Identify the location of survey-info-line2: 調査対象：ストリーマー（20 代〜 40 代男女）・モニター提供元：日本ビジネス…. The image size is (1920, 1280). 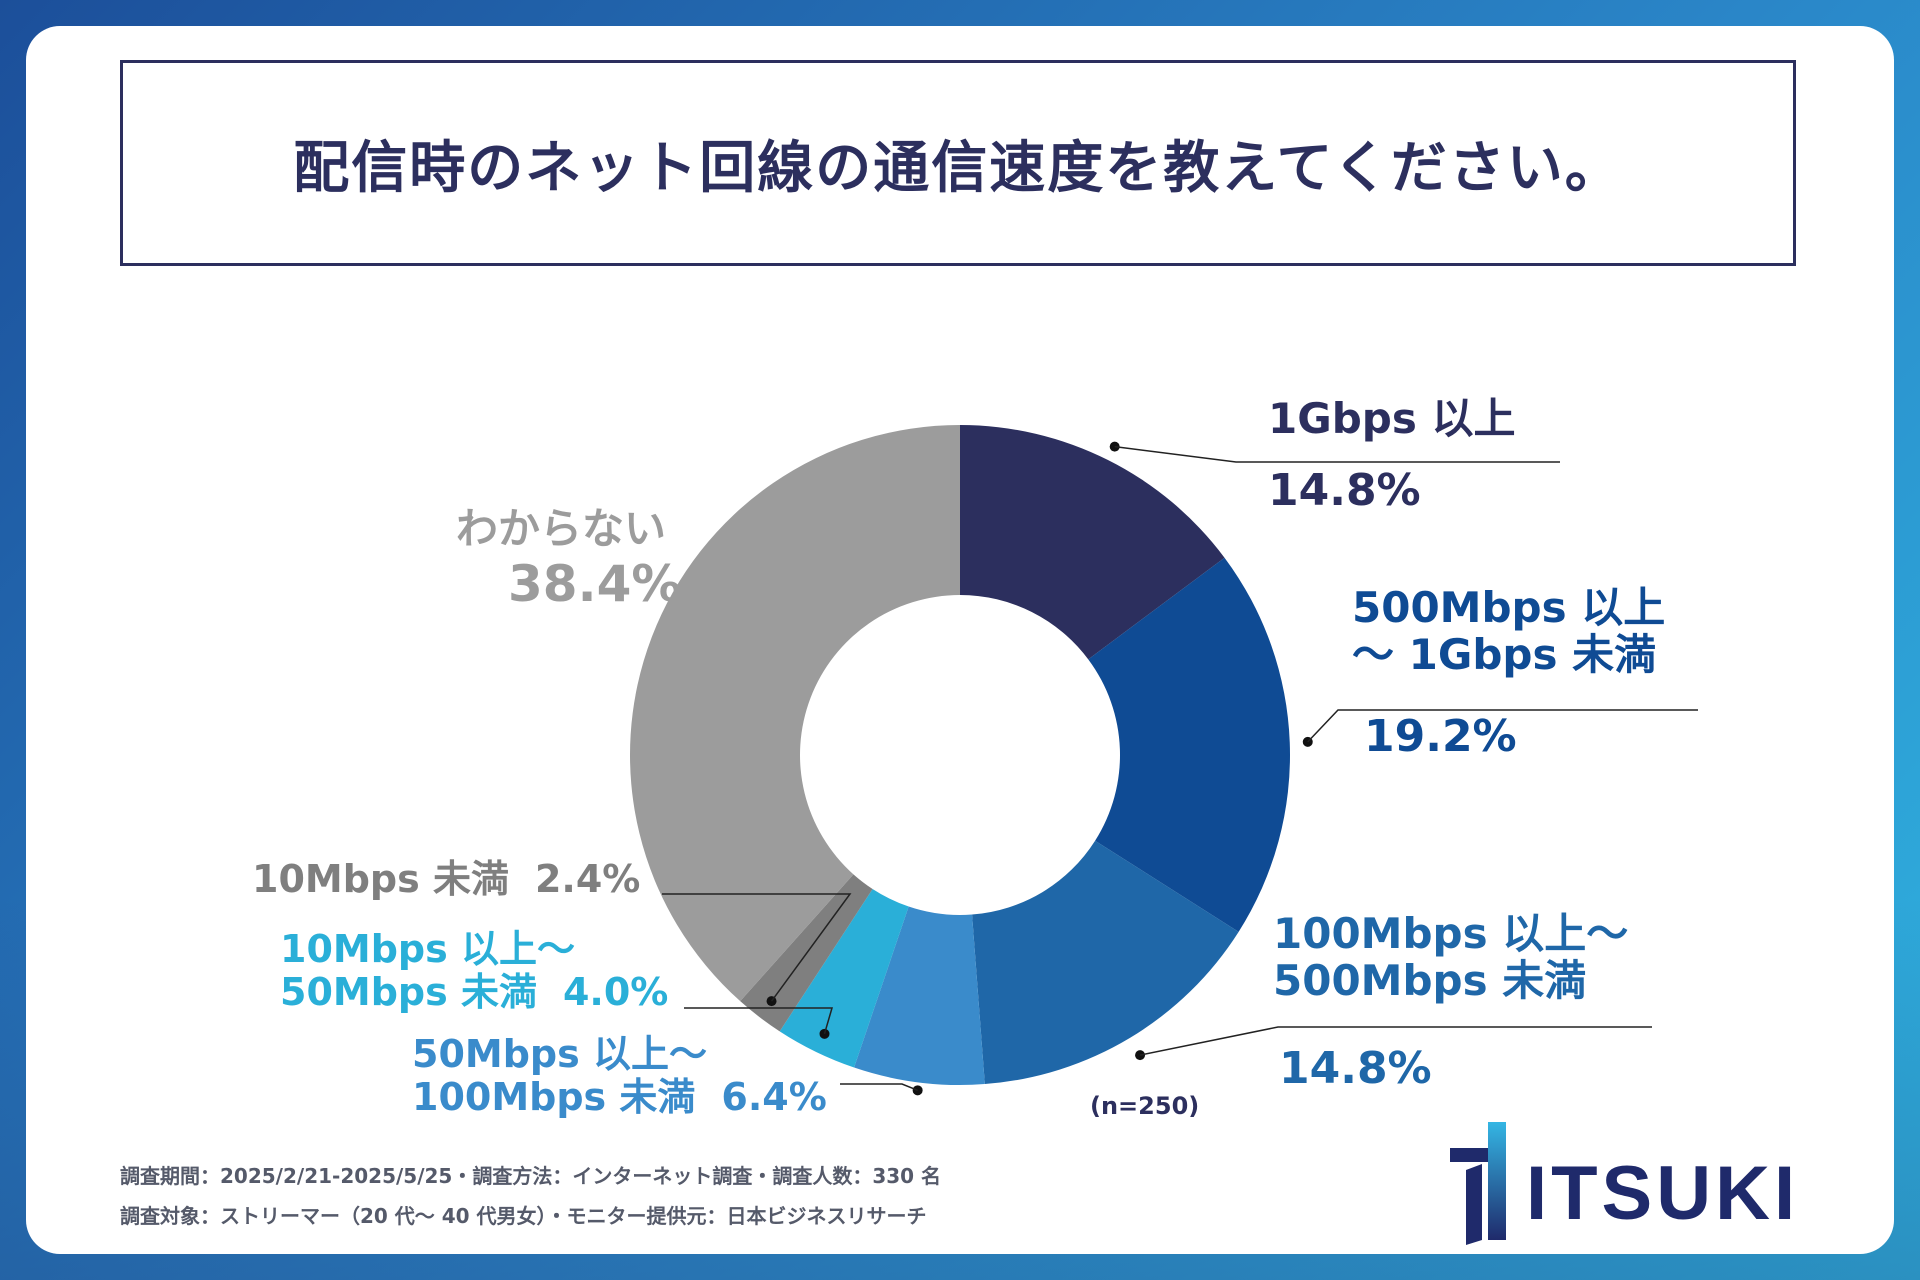
(523, 1216).